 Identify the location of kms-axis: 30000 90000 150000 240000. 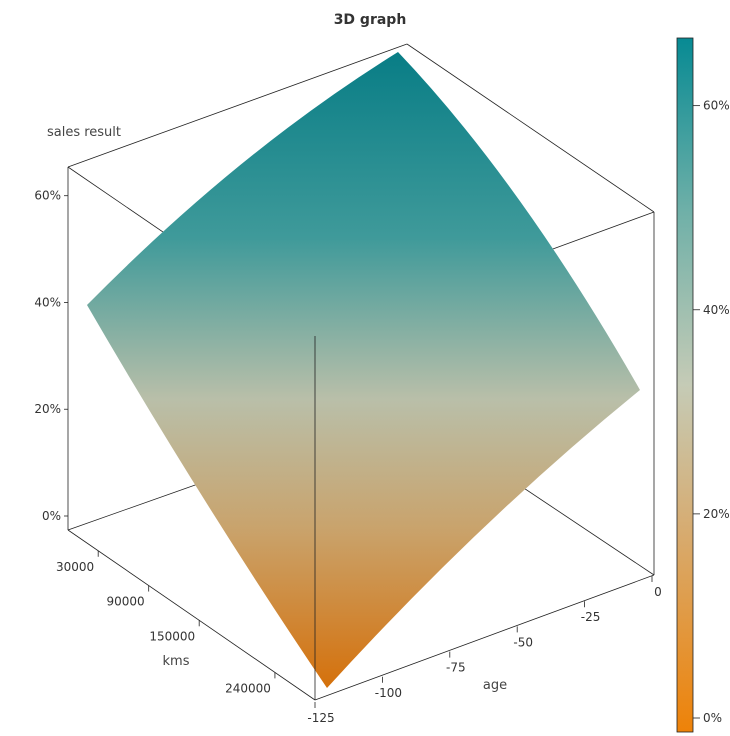
(166, 622).